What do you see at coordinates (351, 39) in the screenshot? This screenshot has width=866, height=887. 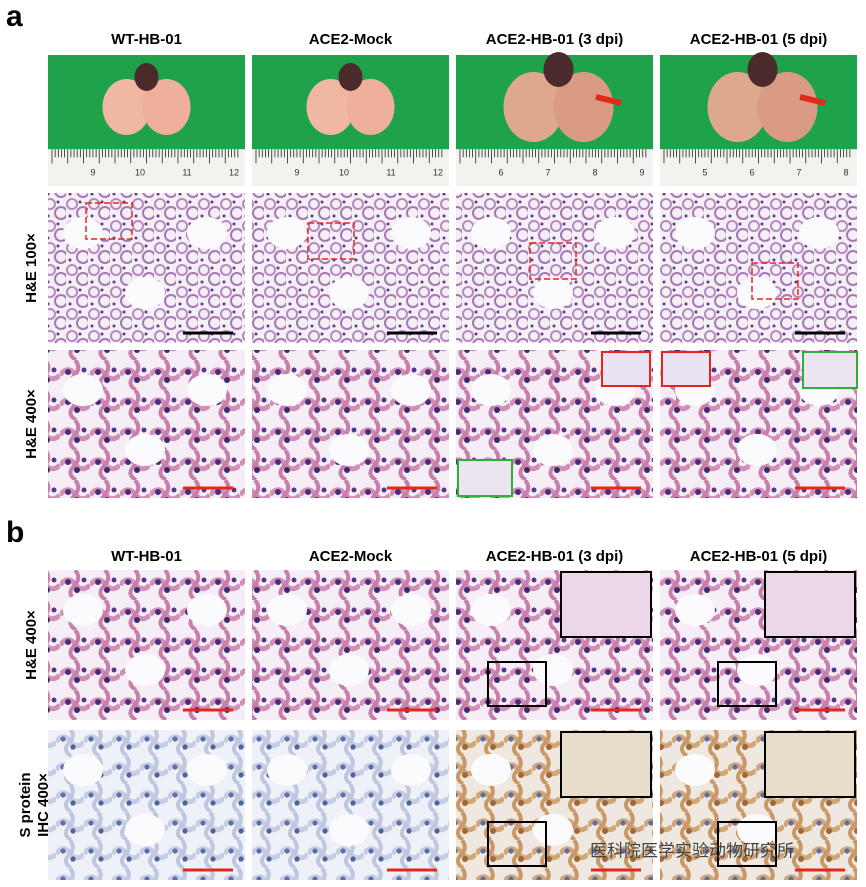 I see `column-header: ACE2-Mock` at bounding box center [351, 39].